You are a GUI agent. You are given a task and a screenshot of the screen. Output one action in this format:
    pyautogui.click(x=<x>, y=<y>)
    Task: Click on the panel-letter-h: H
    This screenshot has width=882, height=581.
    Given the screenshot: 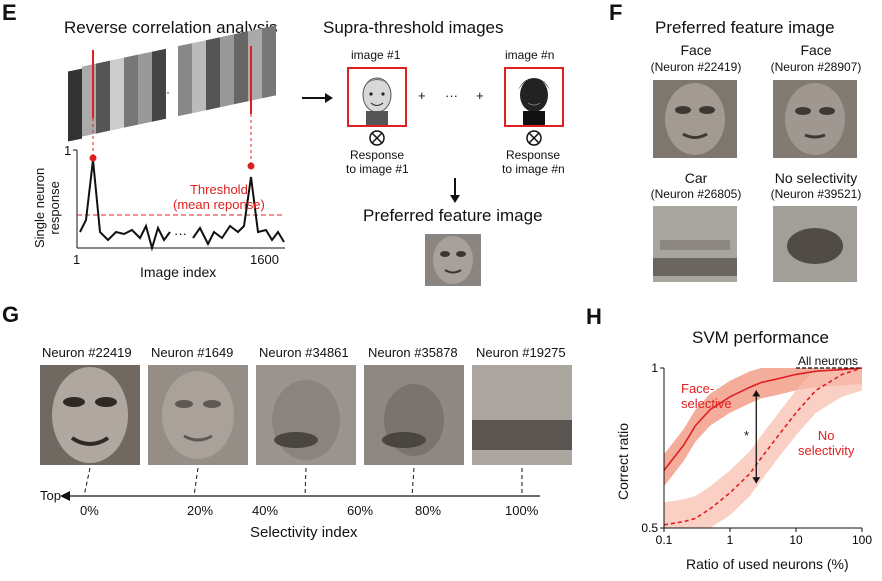 What is the action you would take?
    pyautogui.click(x=594, y=316)
    